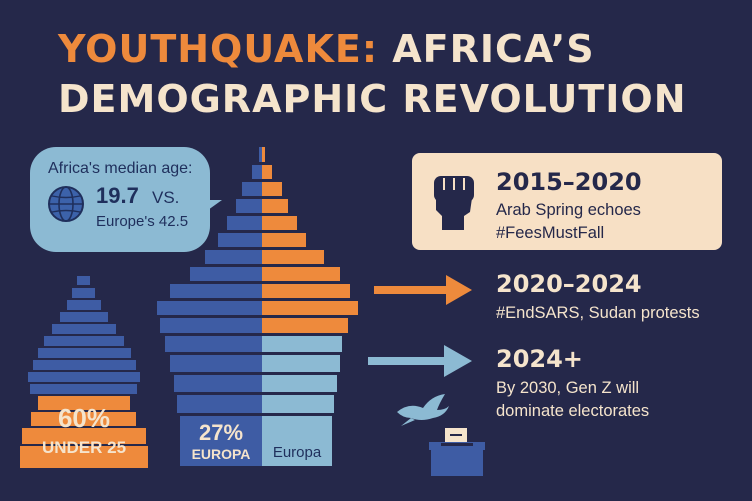 The width and height of the screenshot is (752, 501). What do you see at coordinates (221, 432) in the screenshot?
I see `europe-stat: 27%` at bounding box center [221, 432].